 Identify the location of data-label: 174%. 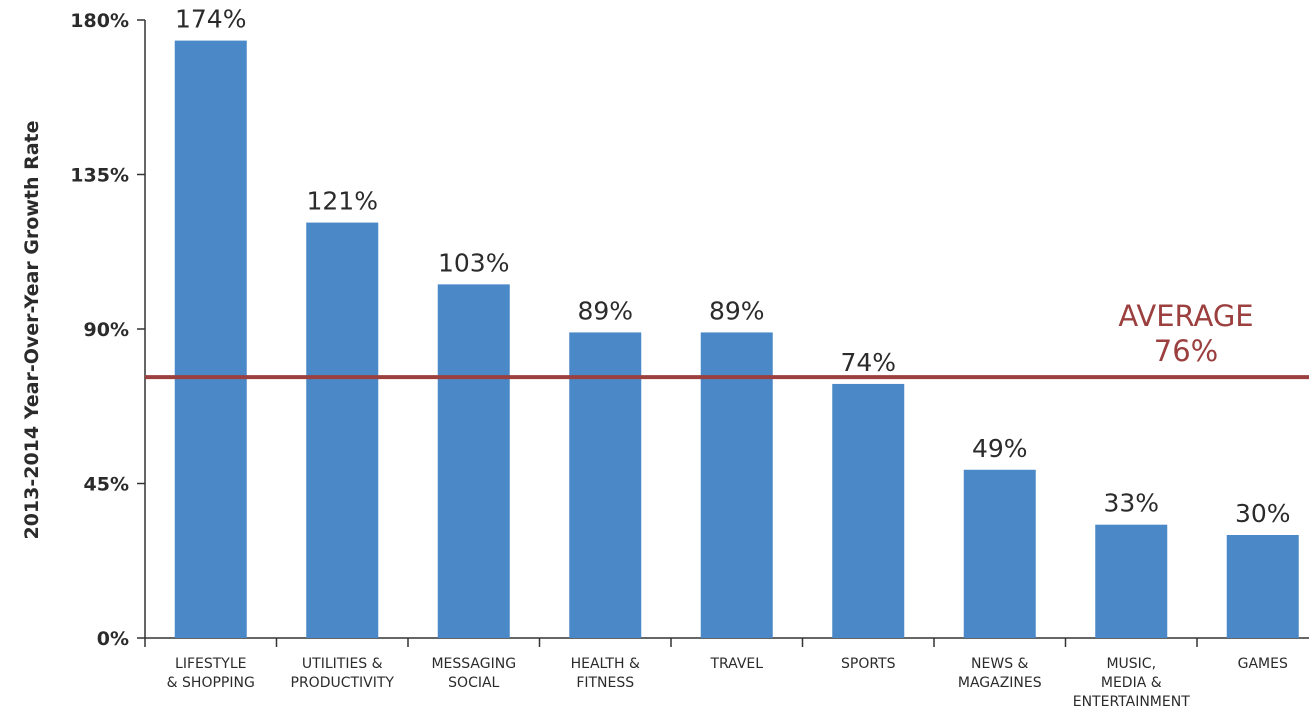
(210, 19).